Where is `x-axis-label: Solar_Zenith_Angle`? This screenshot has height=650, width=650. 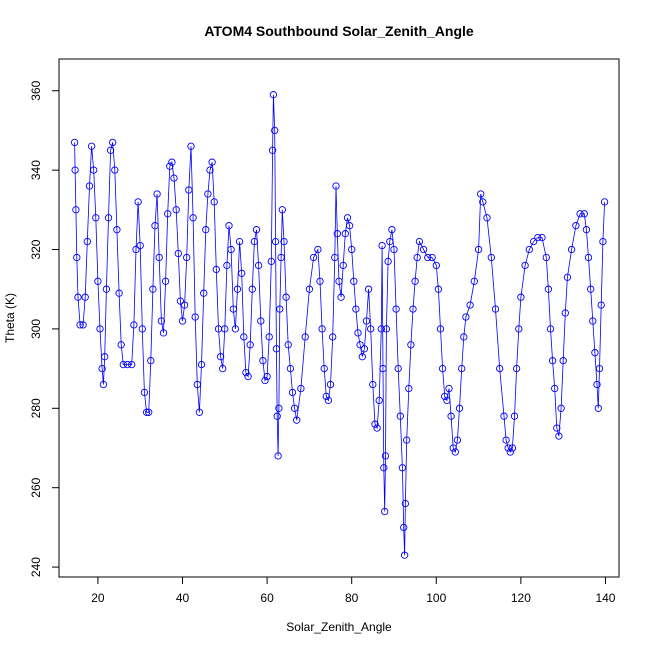 x-axis-label: Solar_Zenith_Angle is located at coordinates (339, 627).